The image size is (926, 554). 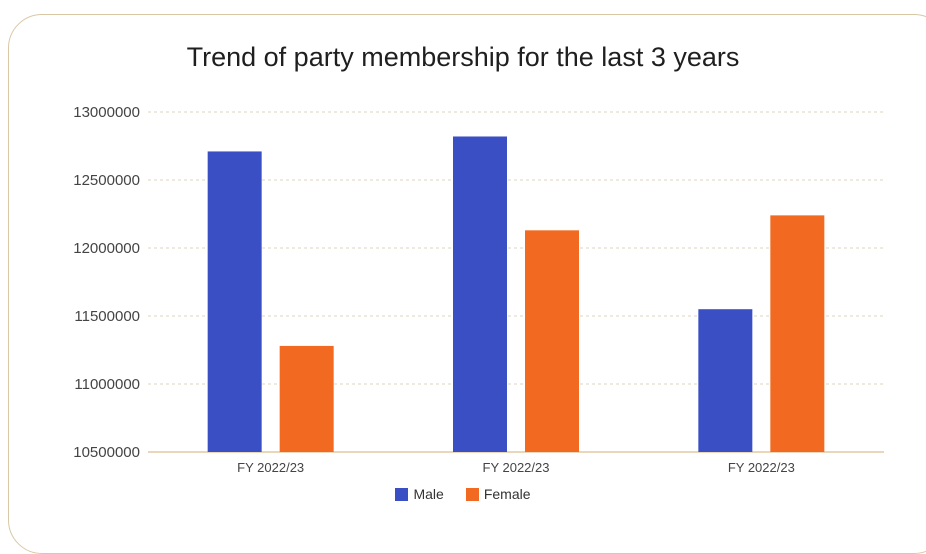 I want to click on y-tick-label: 10500000, so click(x=106, y=452).